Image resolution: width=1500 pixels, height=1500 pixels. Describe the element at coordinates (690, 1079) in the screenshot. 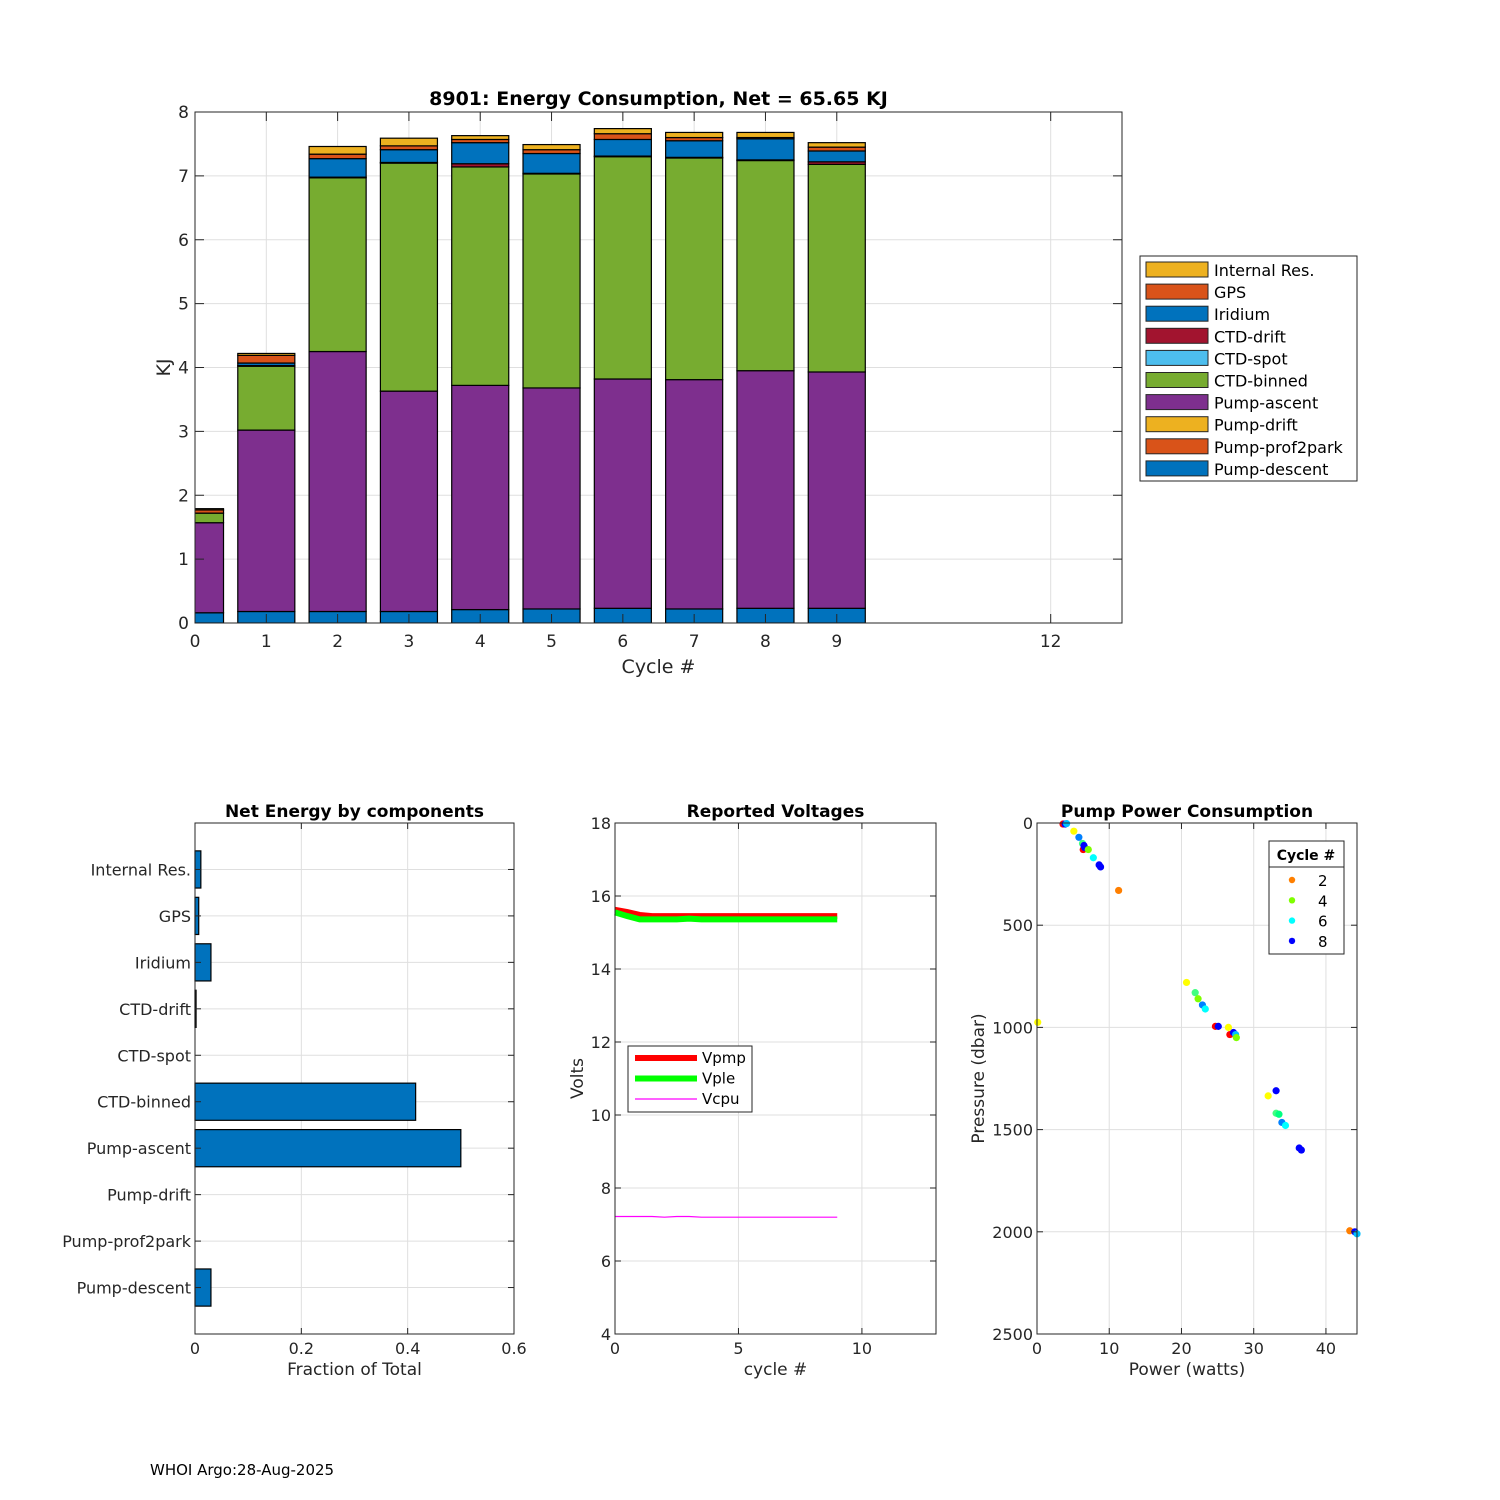

I see `legend: Vpmp Vple Vcpu` at that location.